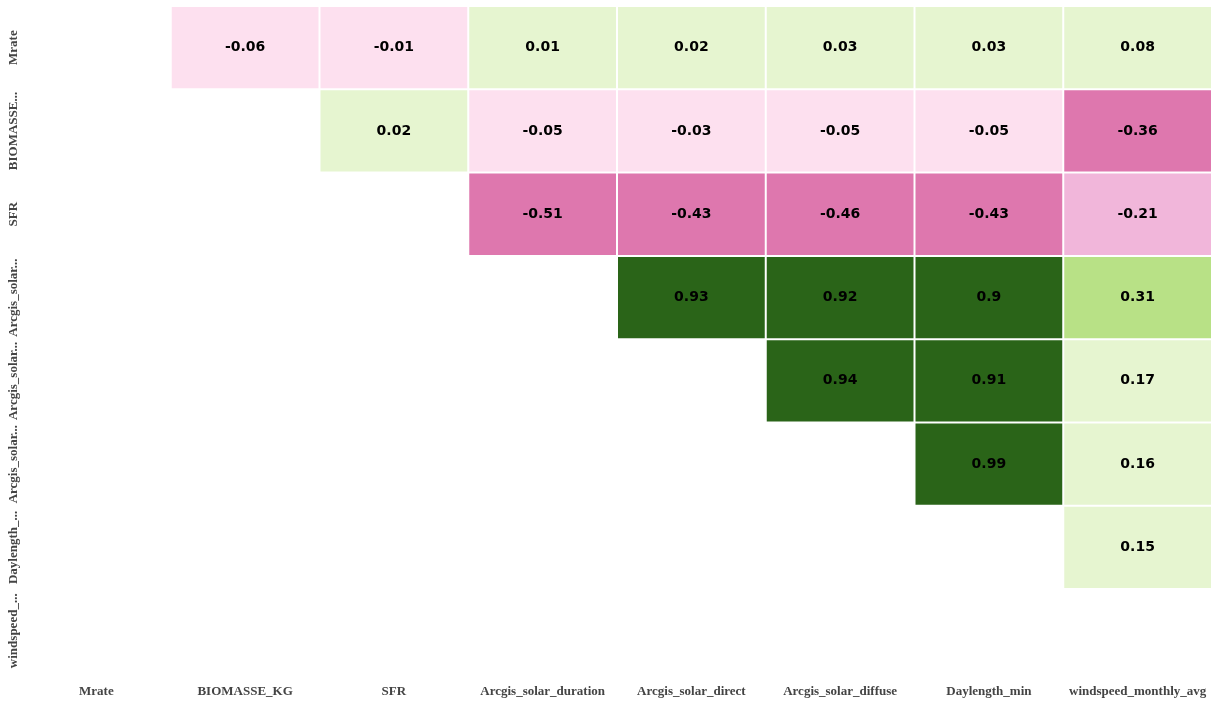 This screenshot has width=1214, height=702. Describe the element at coordinates (394, 690) in the screenshot. I see `x-tick-label: SFR` at that location.